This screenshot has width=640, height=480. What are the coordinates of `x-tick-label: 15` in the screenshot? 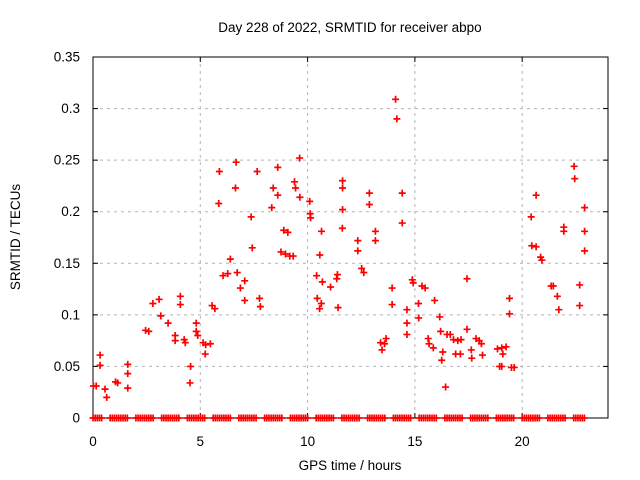 It's located at (414, 441).